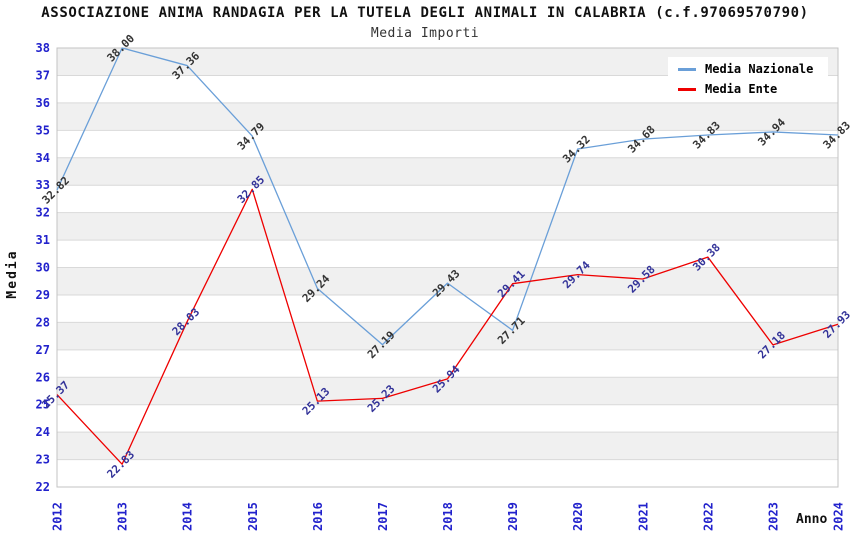  What do you see at coordinates (687, 89) in the screenshot?
I see `legend-swatch-media-ente-icon` at bounding box center [687, 89].